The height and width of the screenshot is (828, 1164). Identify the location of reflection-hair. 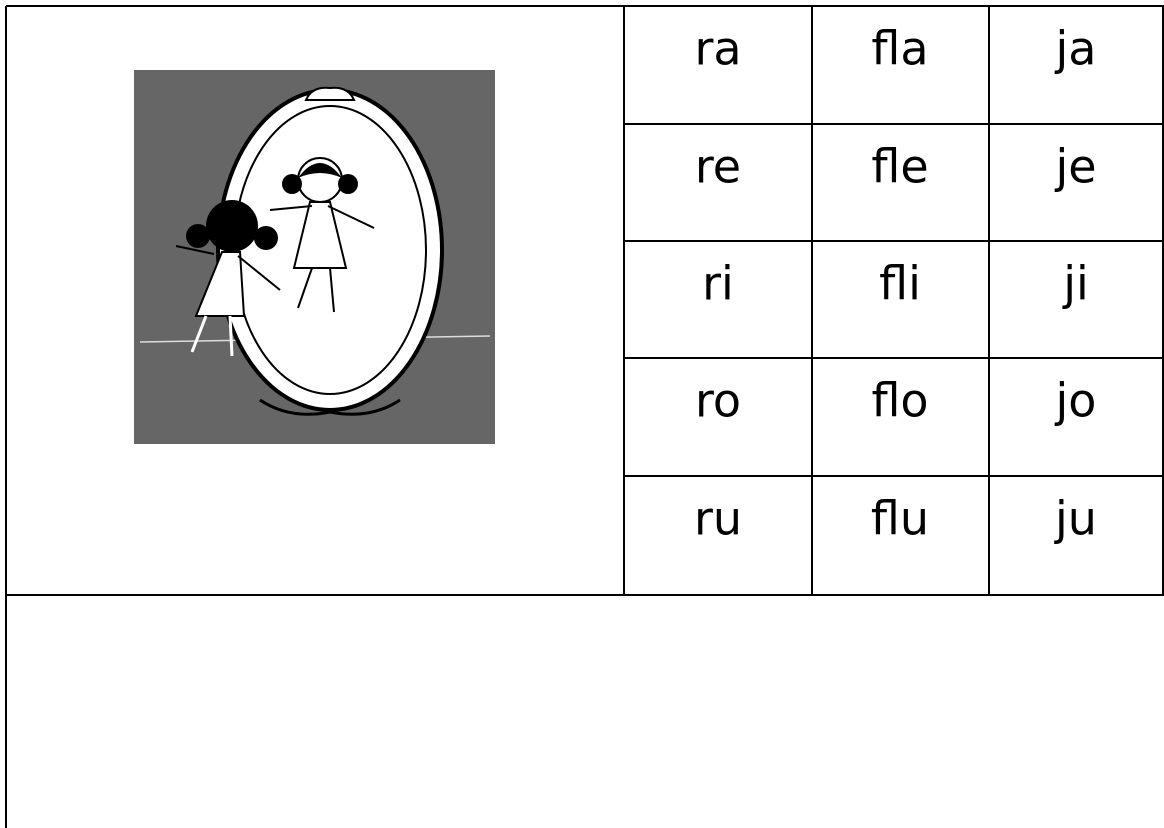
(320, 170).